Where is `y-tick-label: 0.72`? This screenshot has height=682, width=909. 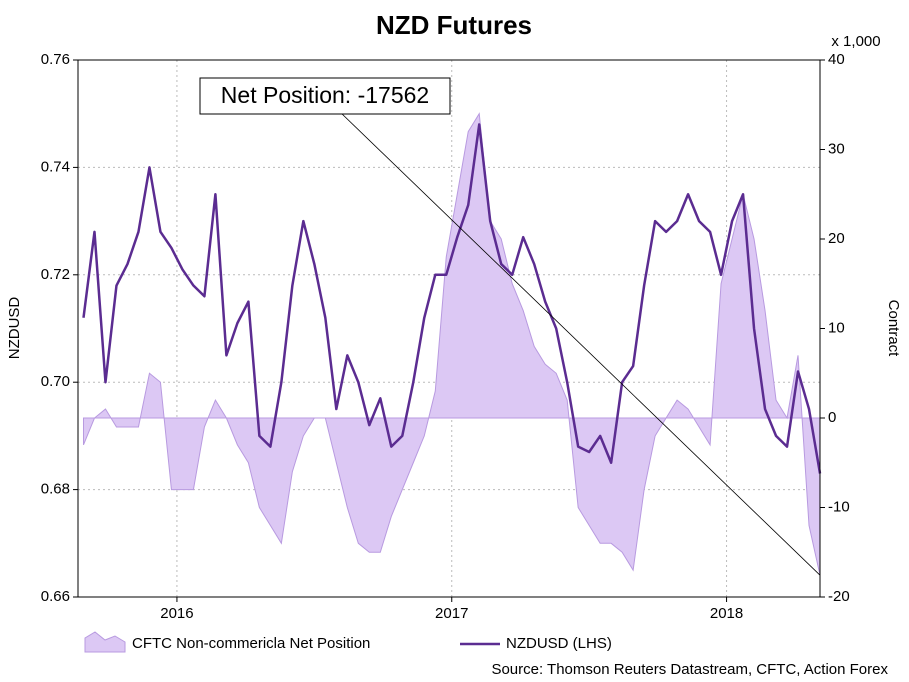 y-tick-label: 0.72 is located at coordinates (55, 274).